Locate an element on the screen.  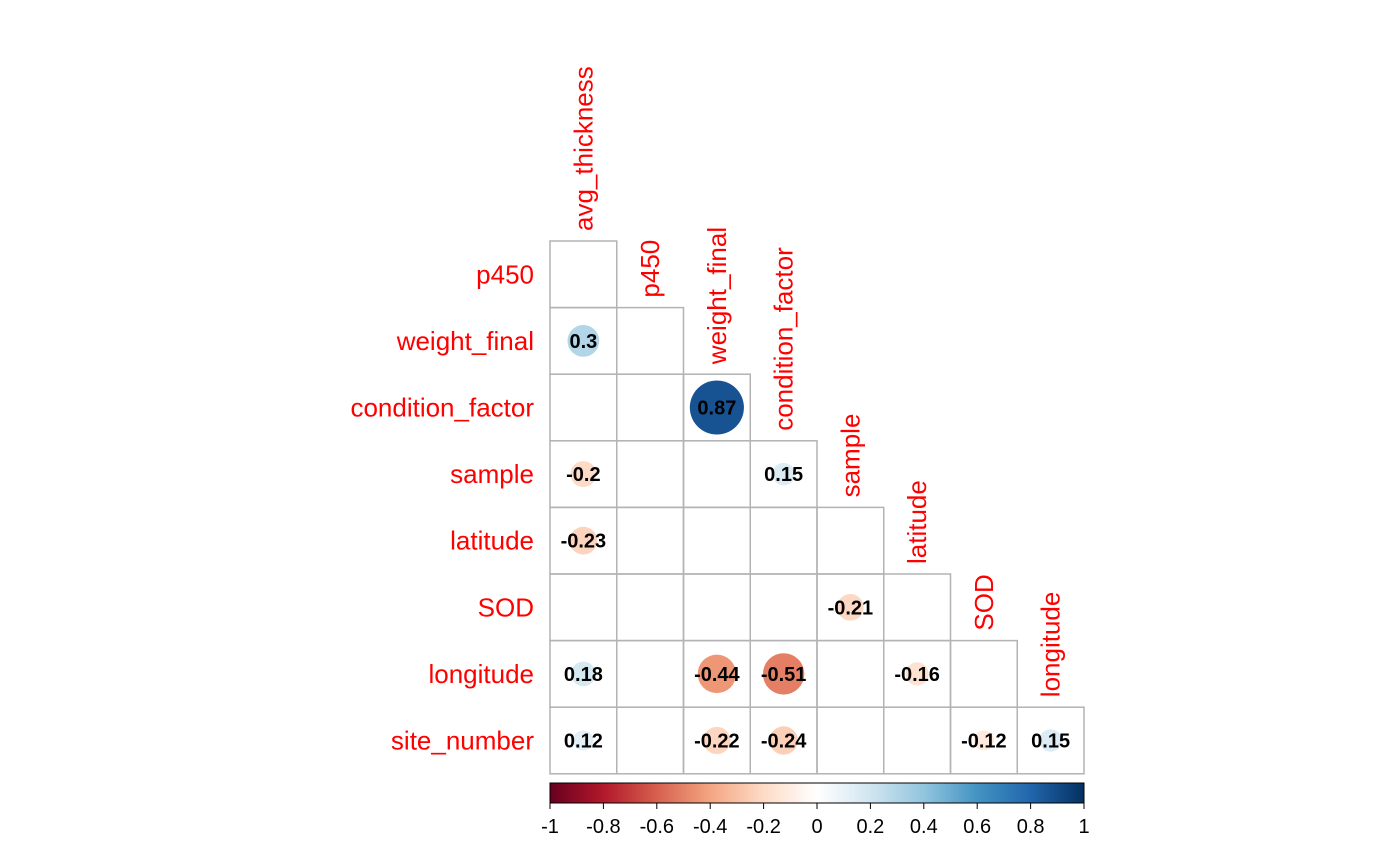
column-label-longitude: longitude is located at coordinates (1051, 645).